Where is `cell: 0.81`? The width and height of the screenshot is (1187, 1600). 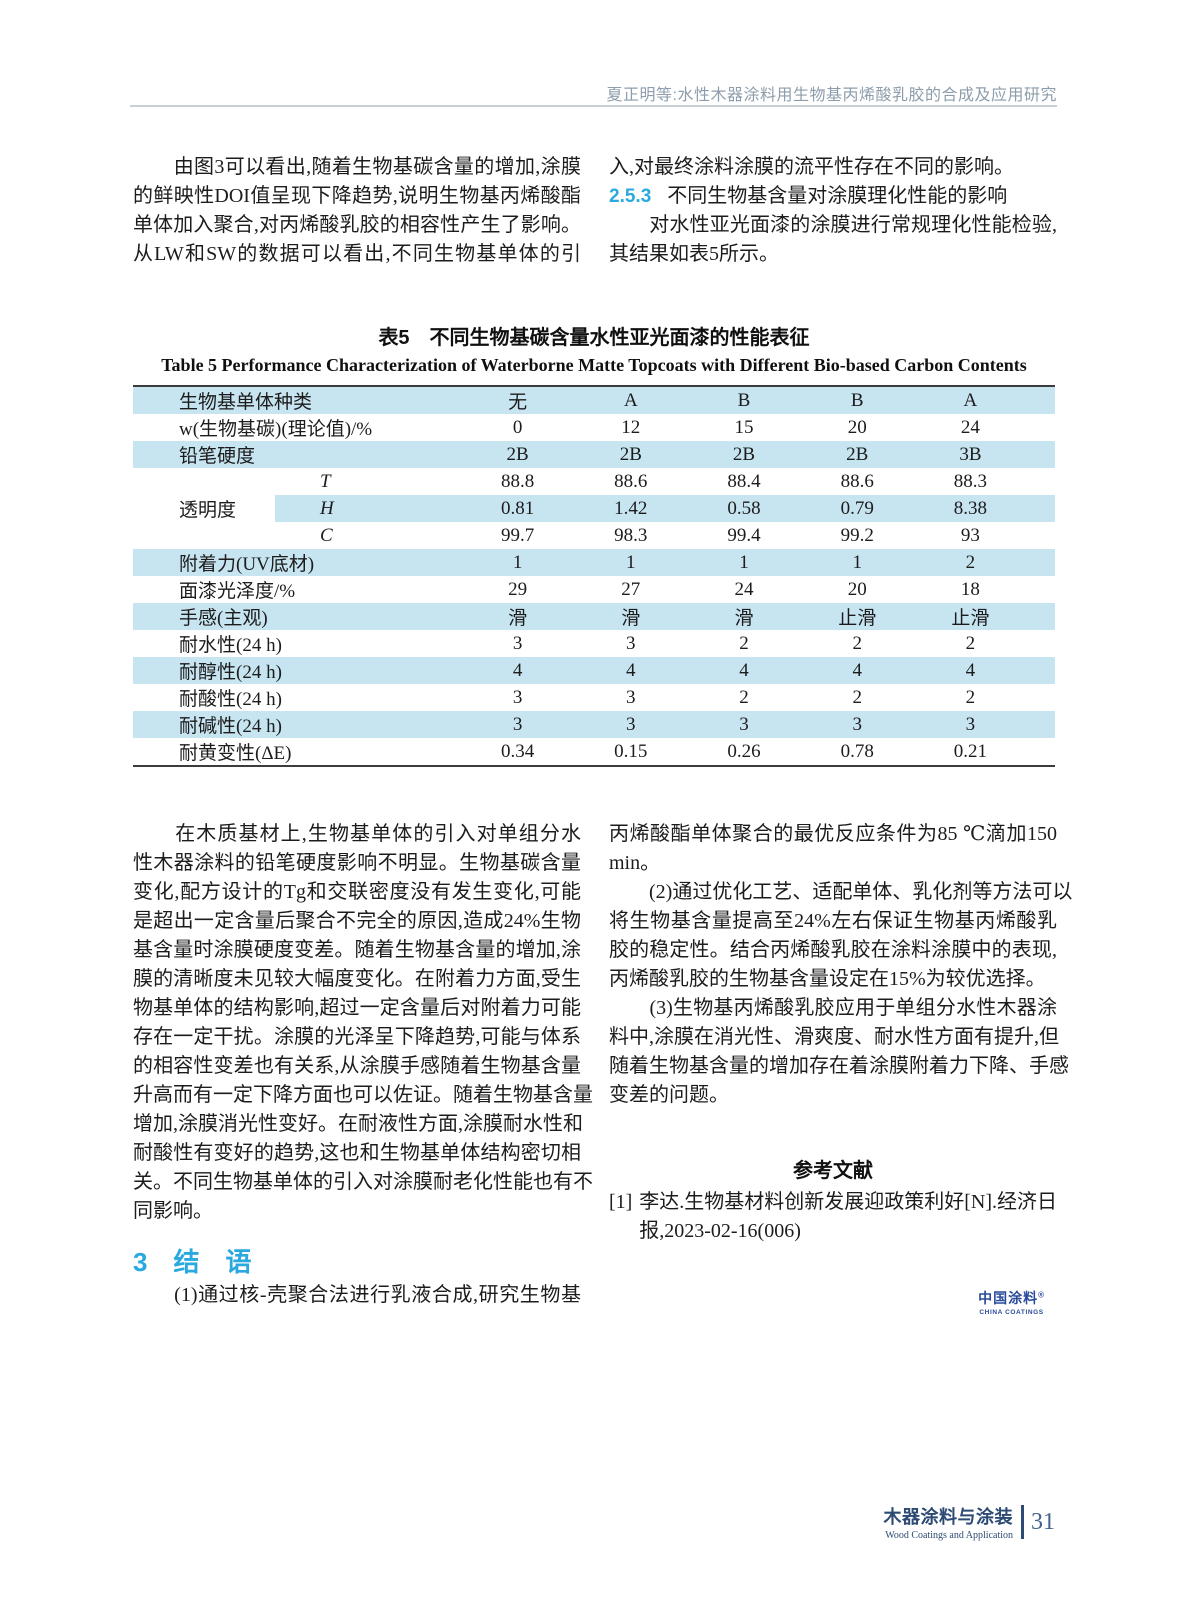 cell: 0.81 is located at coordinates (518, 508).